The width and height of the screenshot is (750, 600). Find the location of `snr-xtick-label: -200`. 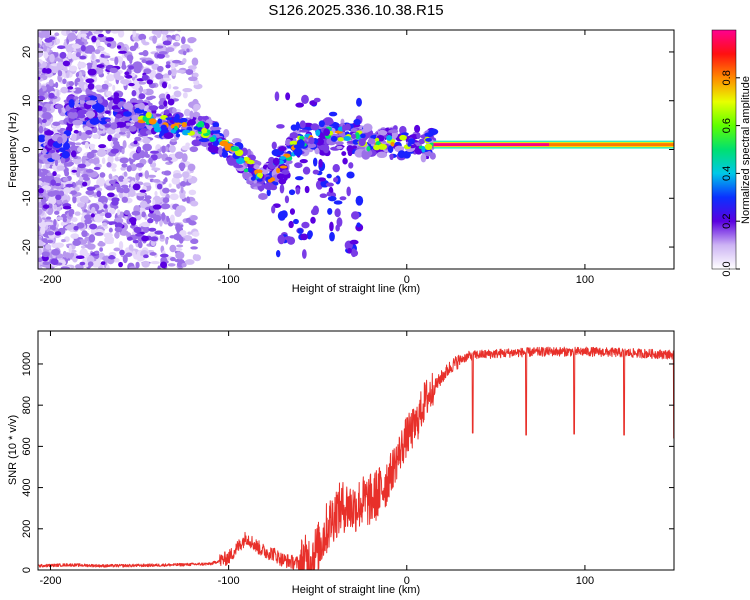

snr-xtick-label: -200 is located at coordinates (50, 581).